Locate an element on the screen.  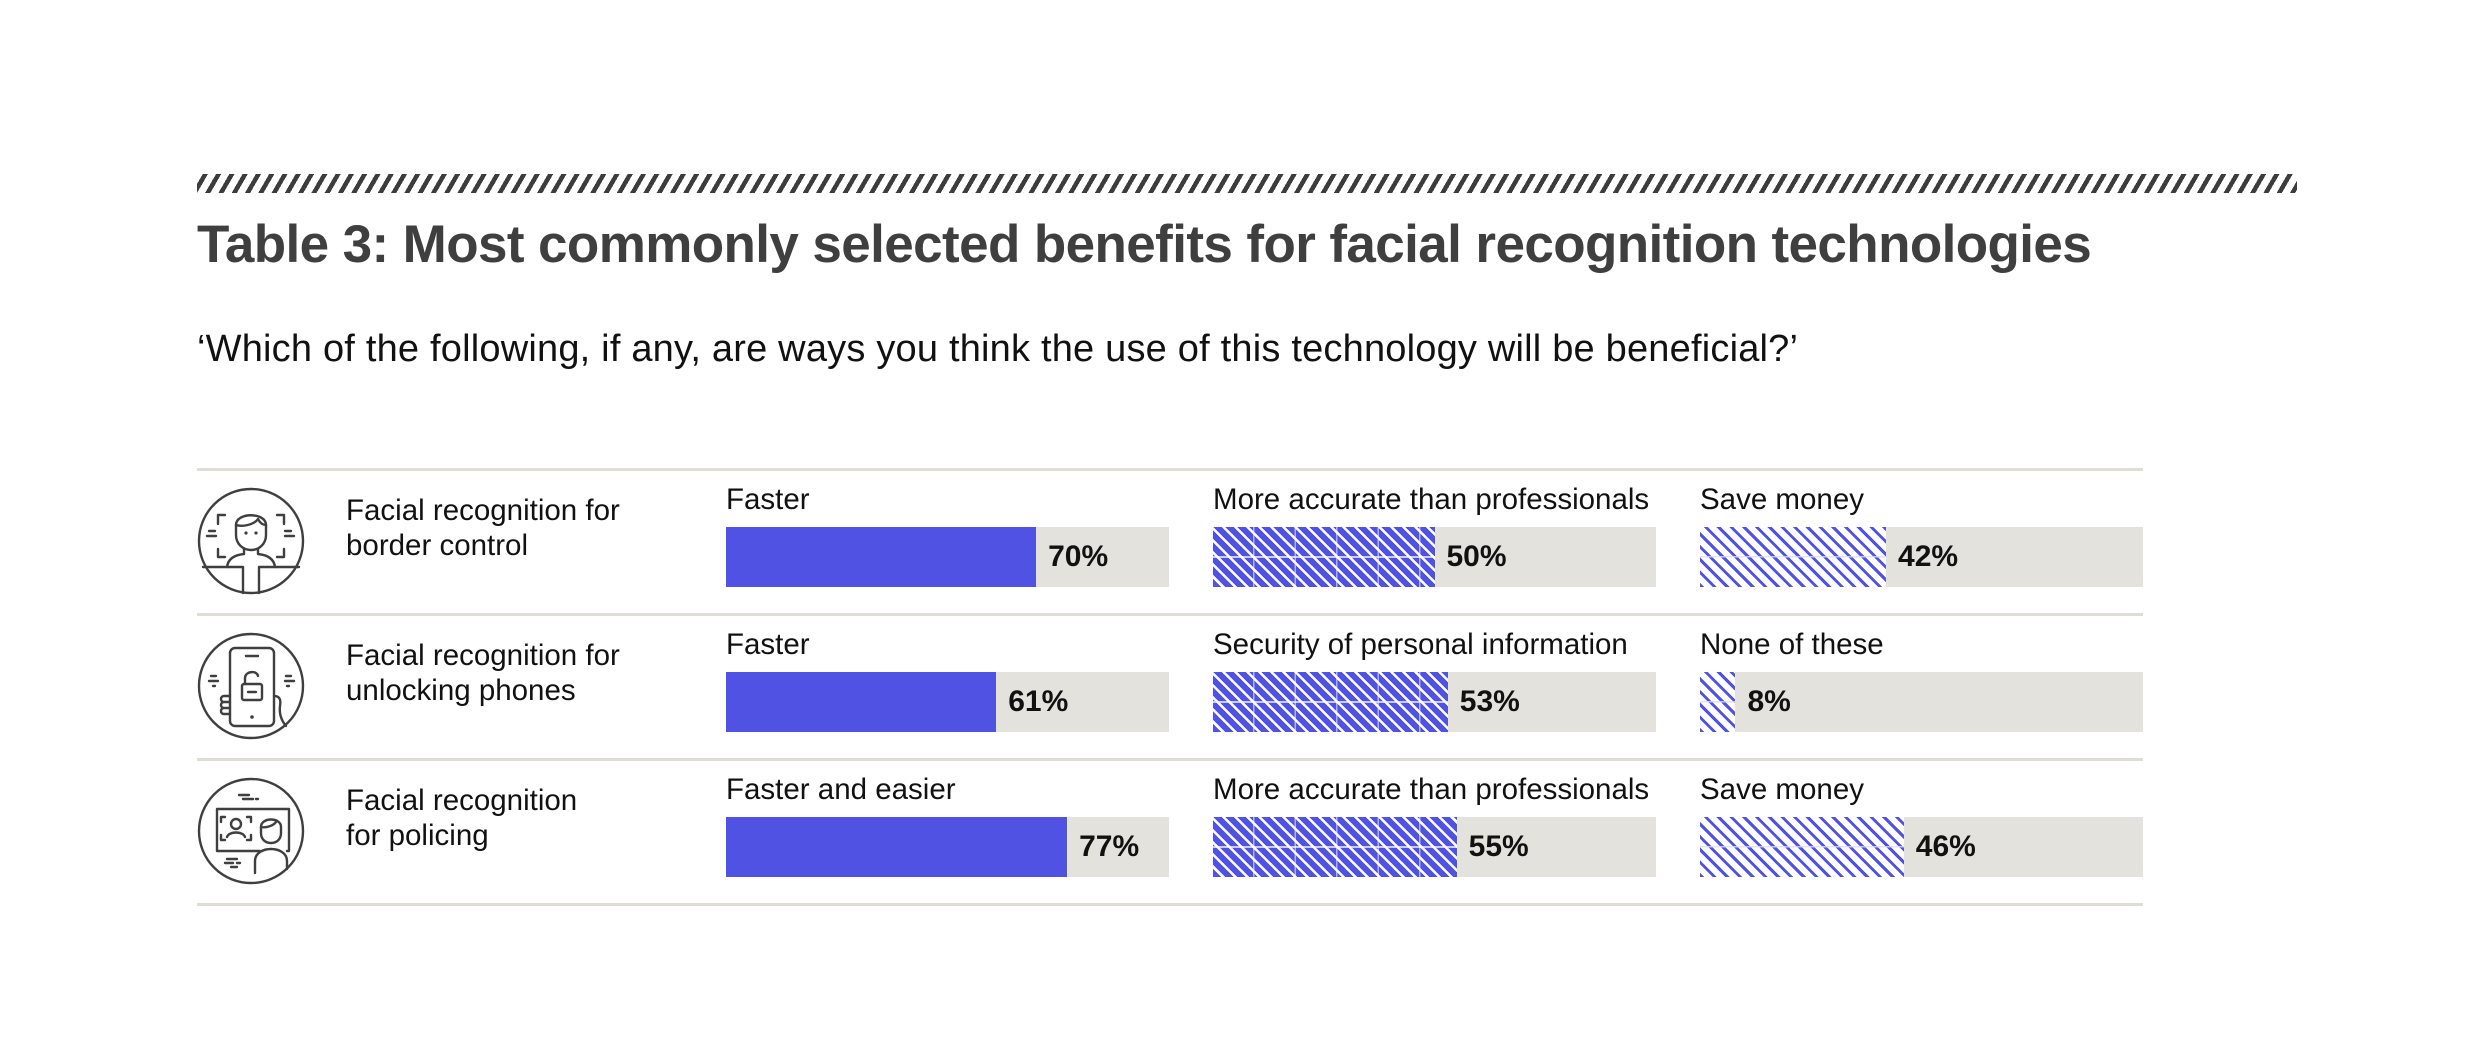
bar-value-label: 61% is located at coordinates (1038, 701).